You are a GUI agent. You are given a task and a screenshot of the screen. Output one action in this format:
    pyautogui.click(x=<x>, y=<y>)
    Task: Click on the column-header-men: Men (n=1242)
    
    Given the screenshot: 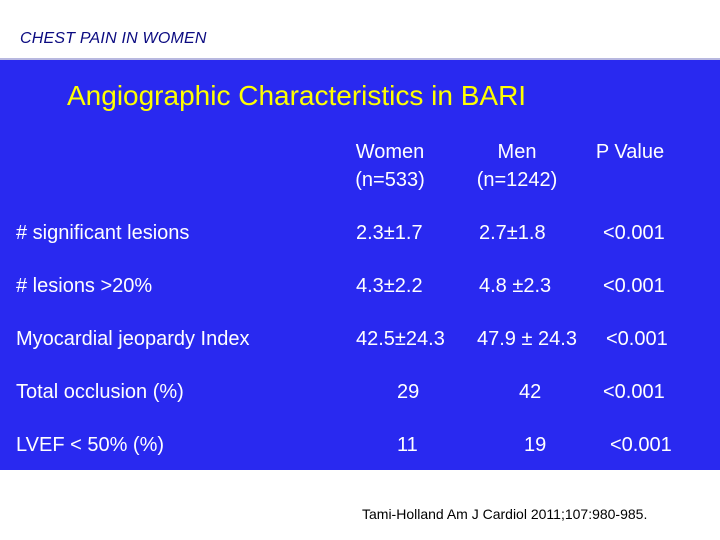 What is the action you would take?
    pyautogui.click(x=517, y=166)
    